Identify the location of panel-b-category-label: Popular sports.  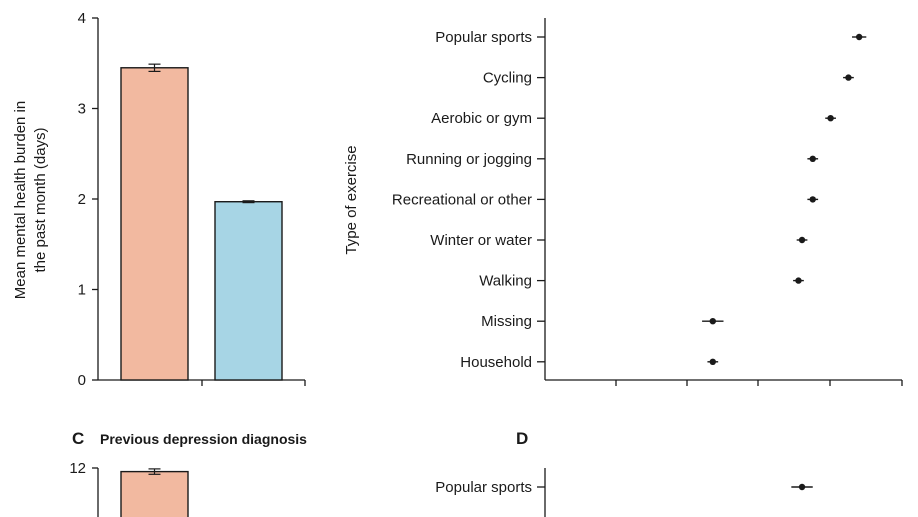
(483, 37).